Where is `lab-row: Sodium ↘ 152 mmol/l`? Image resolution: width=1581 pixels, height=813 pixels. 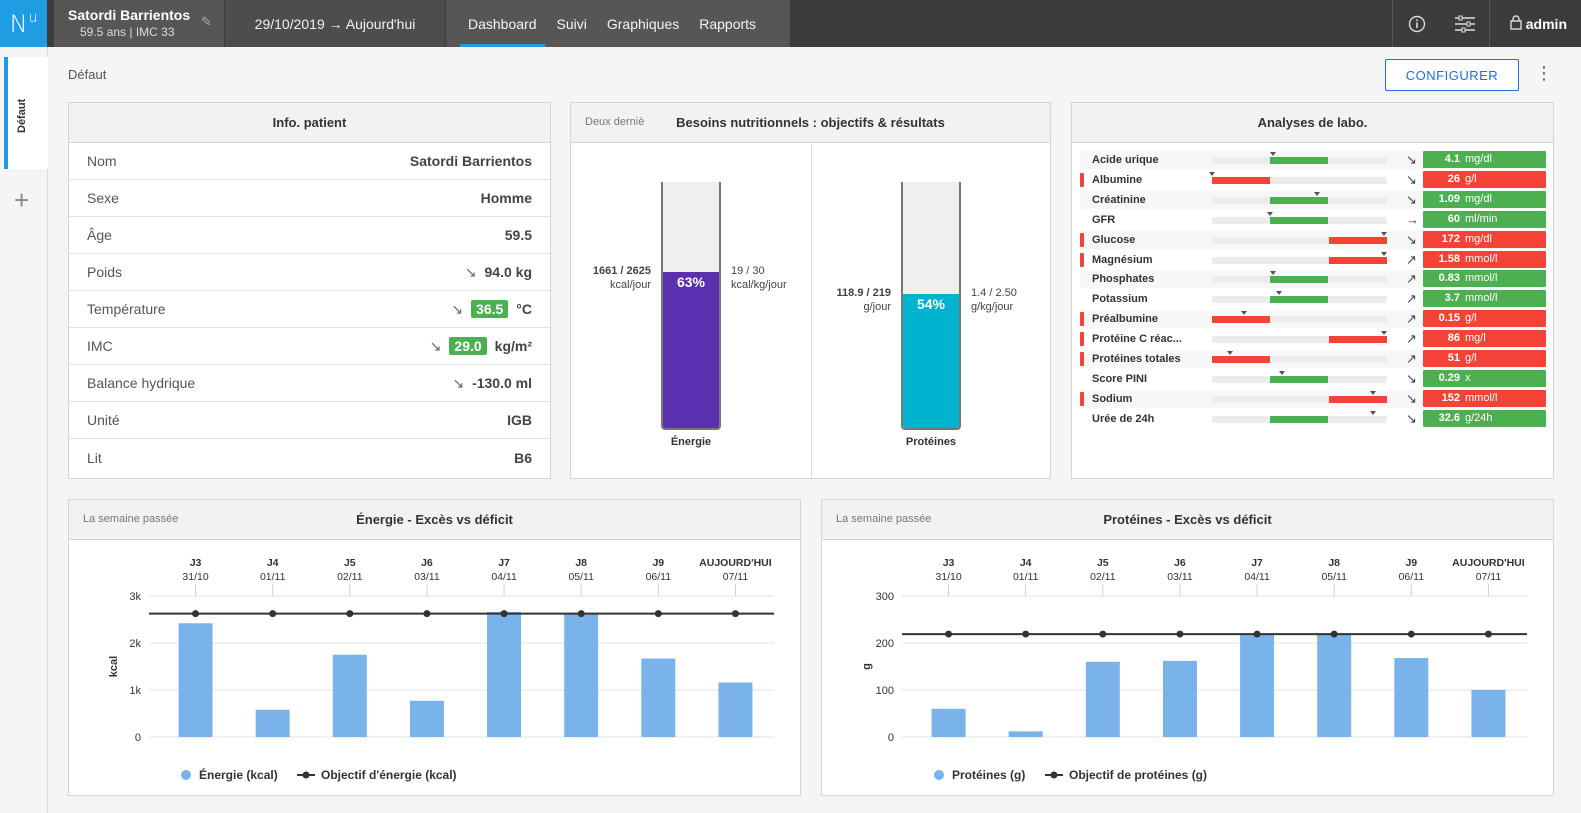
lab-row: Sodium ↘ 152 mmol/l is located at coordinates (1313, 398).